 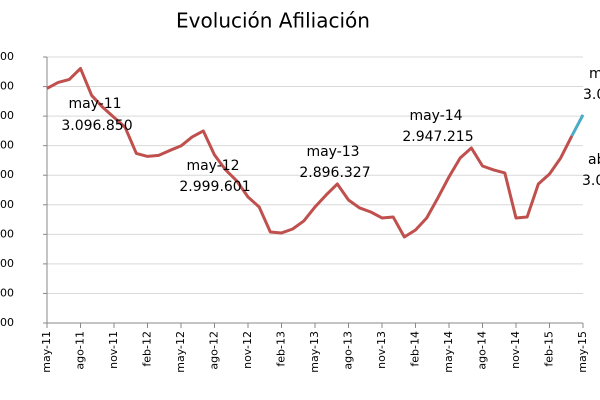 I want to click on x-tick-label: ago-11, so click(x=80, y=350).